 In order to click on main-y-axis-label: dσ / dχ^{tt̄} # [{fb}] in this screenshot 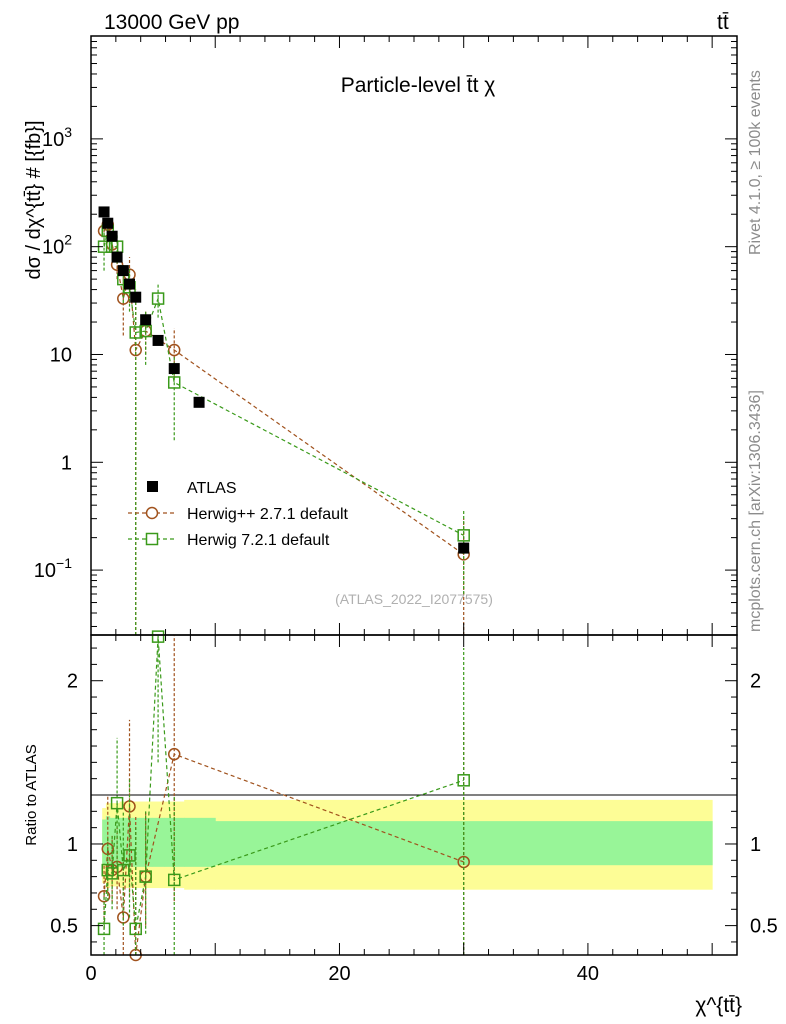, I will do `click(34, 199)`.